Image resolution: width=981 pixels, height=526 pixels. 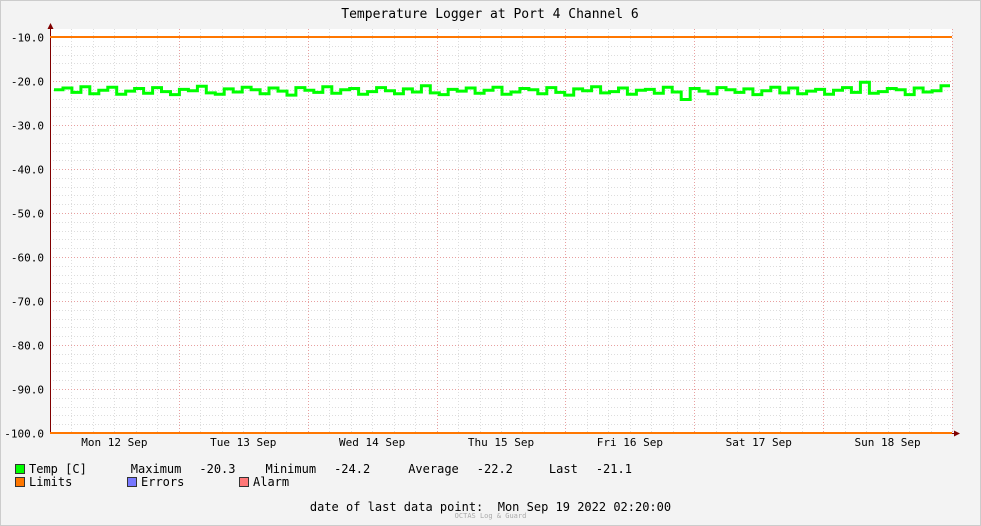 What do you see at coordinates (24, 434) in the screenshot?
I see `y-tick-label: -100.0` at bounding box center [24, 434].